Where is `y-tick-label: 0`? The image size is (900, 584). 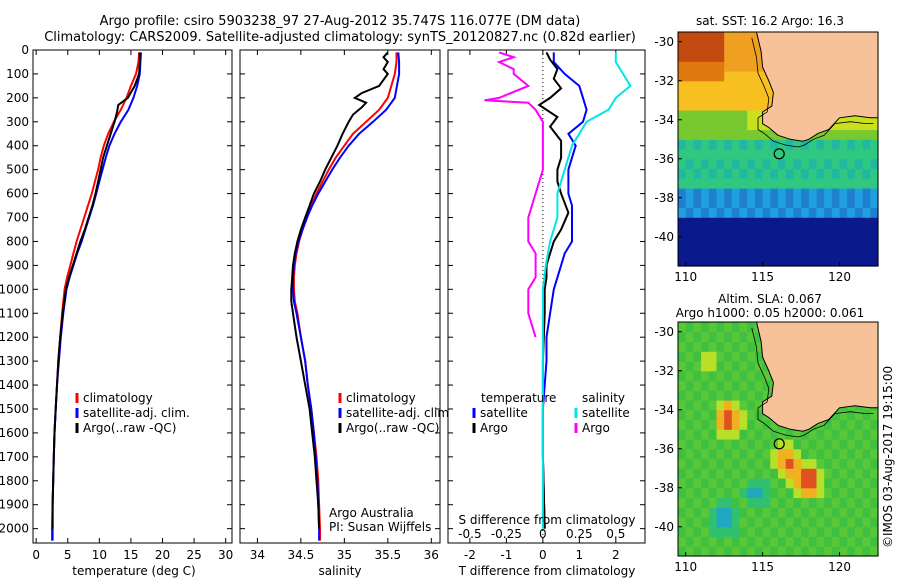
y-tick-label: 0 is located at coordinates (25, 50).